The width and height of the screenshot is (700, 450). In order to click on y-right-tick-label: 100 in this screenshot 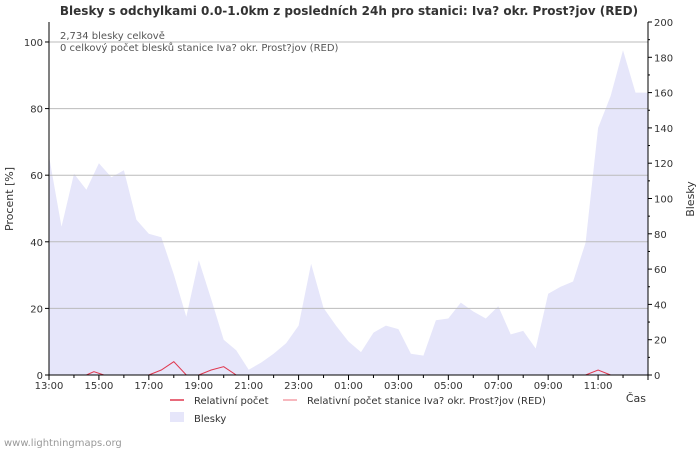, I will do `click(663, 200)`.